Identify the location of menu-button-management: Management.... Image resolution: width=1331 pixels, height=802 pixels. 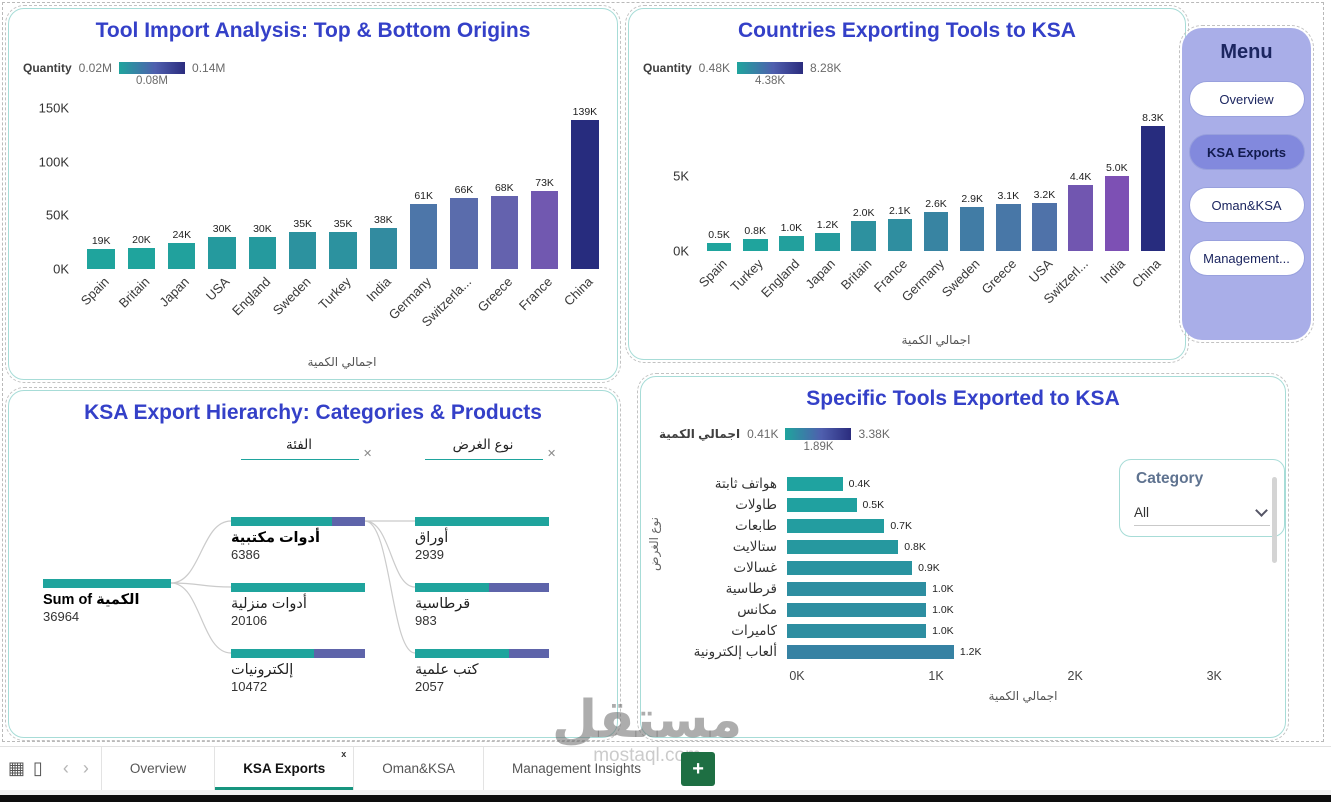
(1246, 258).